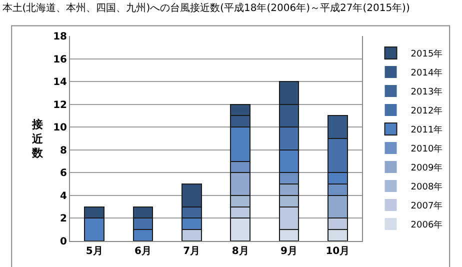 This screenshot has height=267, width=462. I want to click on y-tick-label: 16, so click(60, 60).